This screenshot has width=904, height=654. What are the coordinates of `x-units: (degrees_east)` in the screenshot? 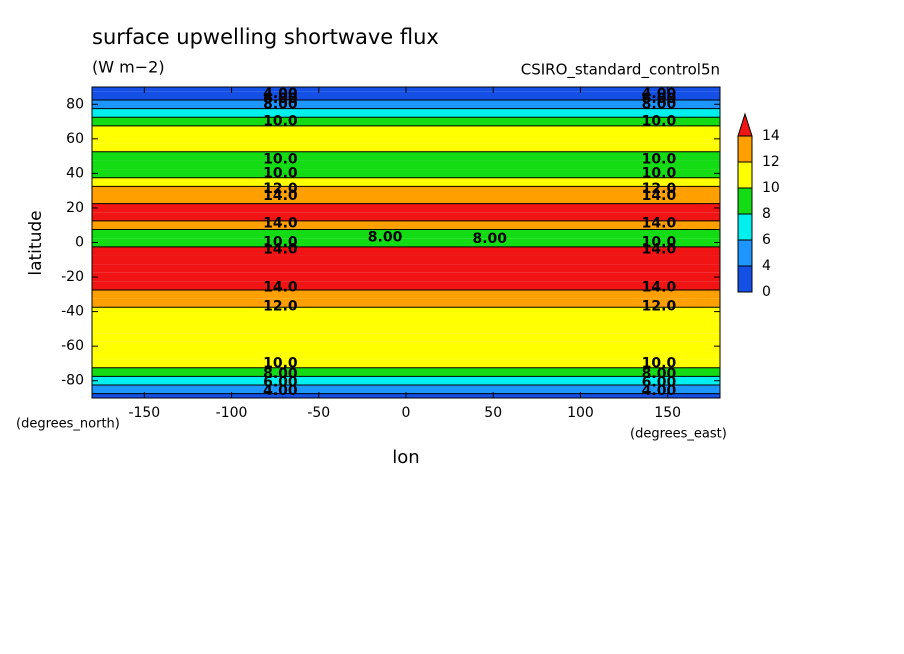 It's located at (678, 434).